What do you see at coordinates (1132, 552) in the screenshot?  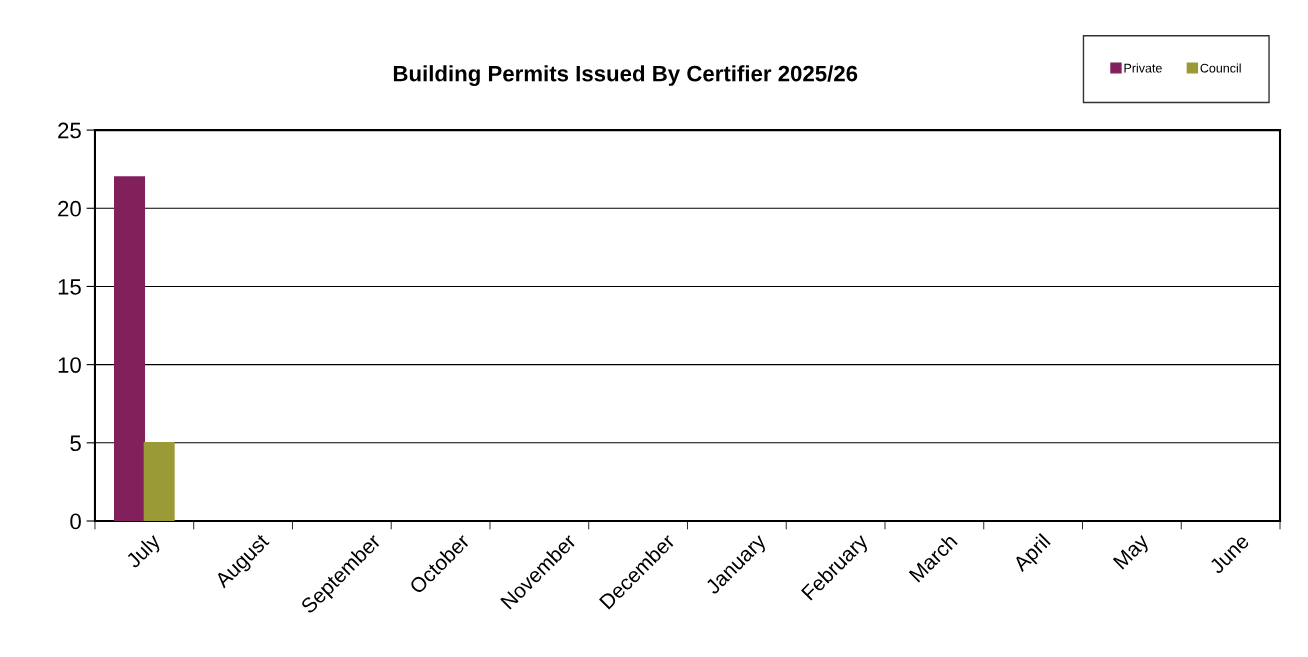 I see `x-tick-label: May` at bounding box center [1132, 552].